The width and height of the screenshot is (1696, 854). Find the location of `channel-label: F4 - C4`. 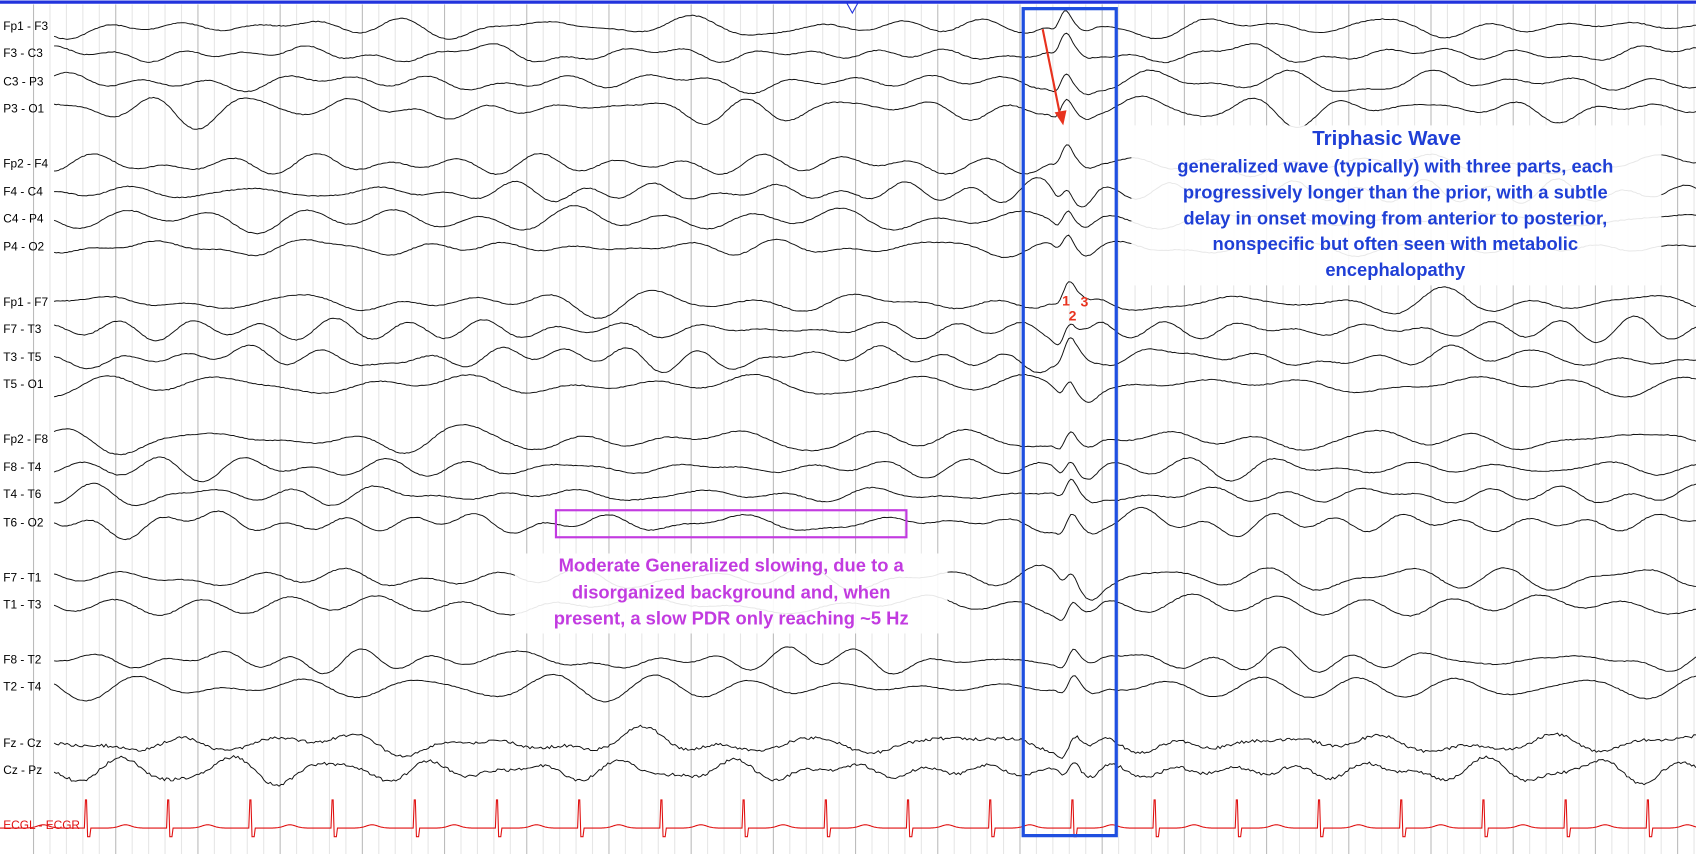

channel-label: F4 - C4 is located at coordinates (23, 192).